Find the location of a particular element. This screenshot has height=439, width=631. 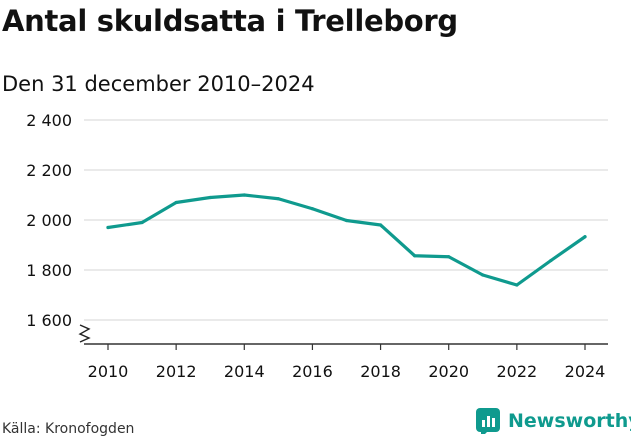

x-tick-label: 2020 is located at coordinates (448, 371).